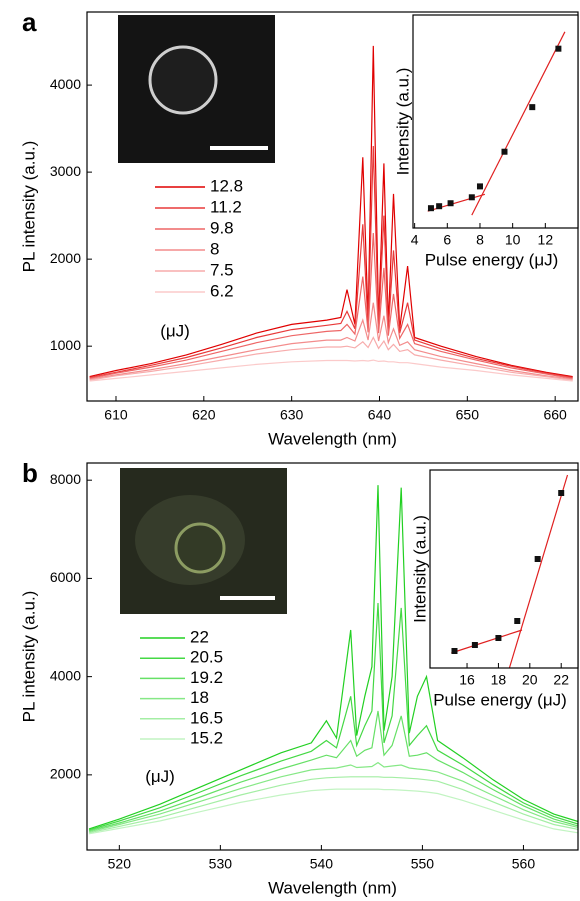 The height and width of the screenshot is (901, 580). Describe the element at coordinates (199, 697) in the screenshot. I see `legend-label: 18` at that location.